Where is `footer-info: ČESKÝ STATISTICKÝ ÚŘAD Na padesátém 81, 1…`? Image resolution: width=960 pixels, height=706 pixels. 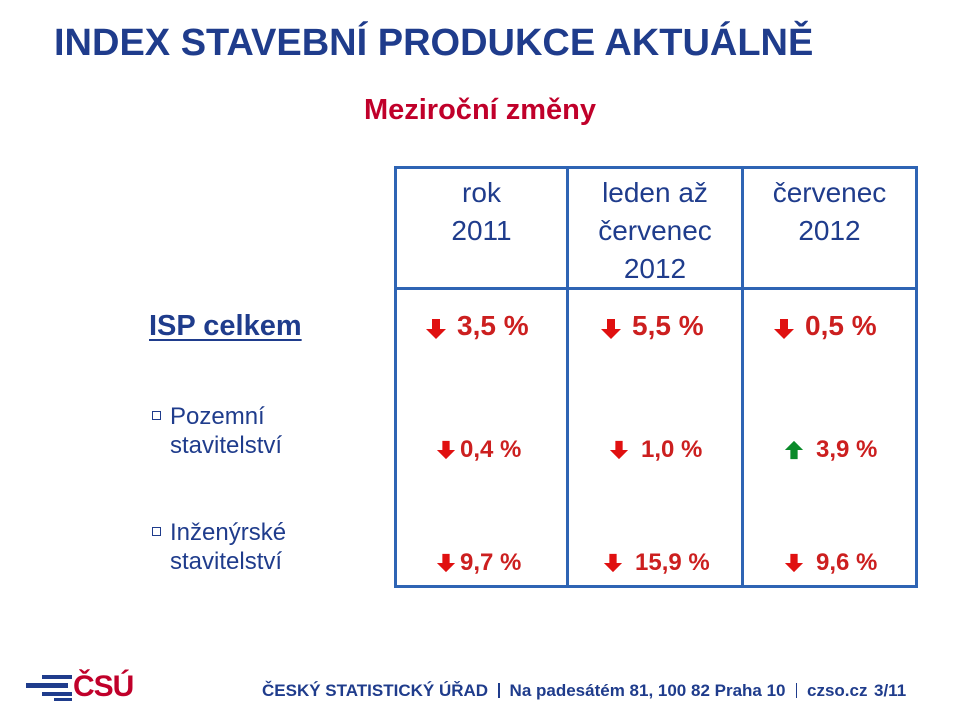
footer-info: ČESKÝ STATISTICKÝ ÚŘAD Na padesátém 81, 1… is located at coordinates (564, 691).